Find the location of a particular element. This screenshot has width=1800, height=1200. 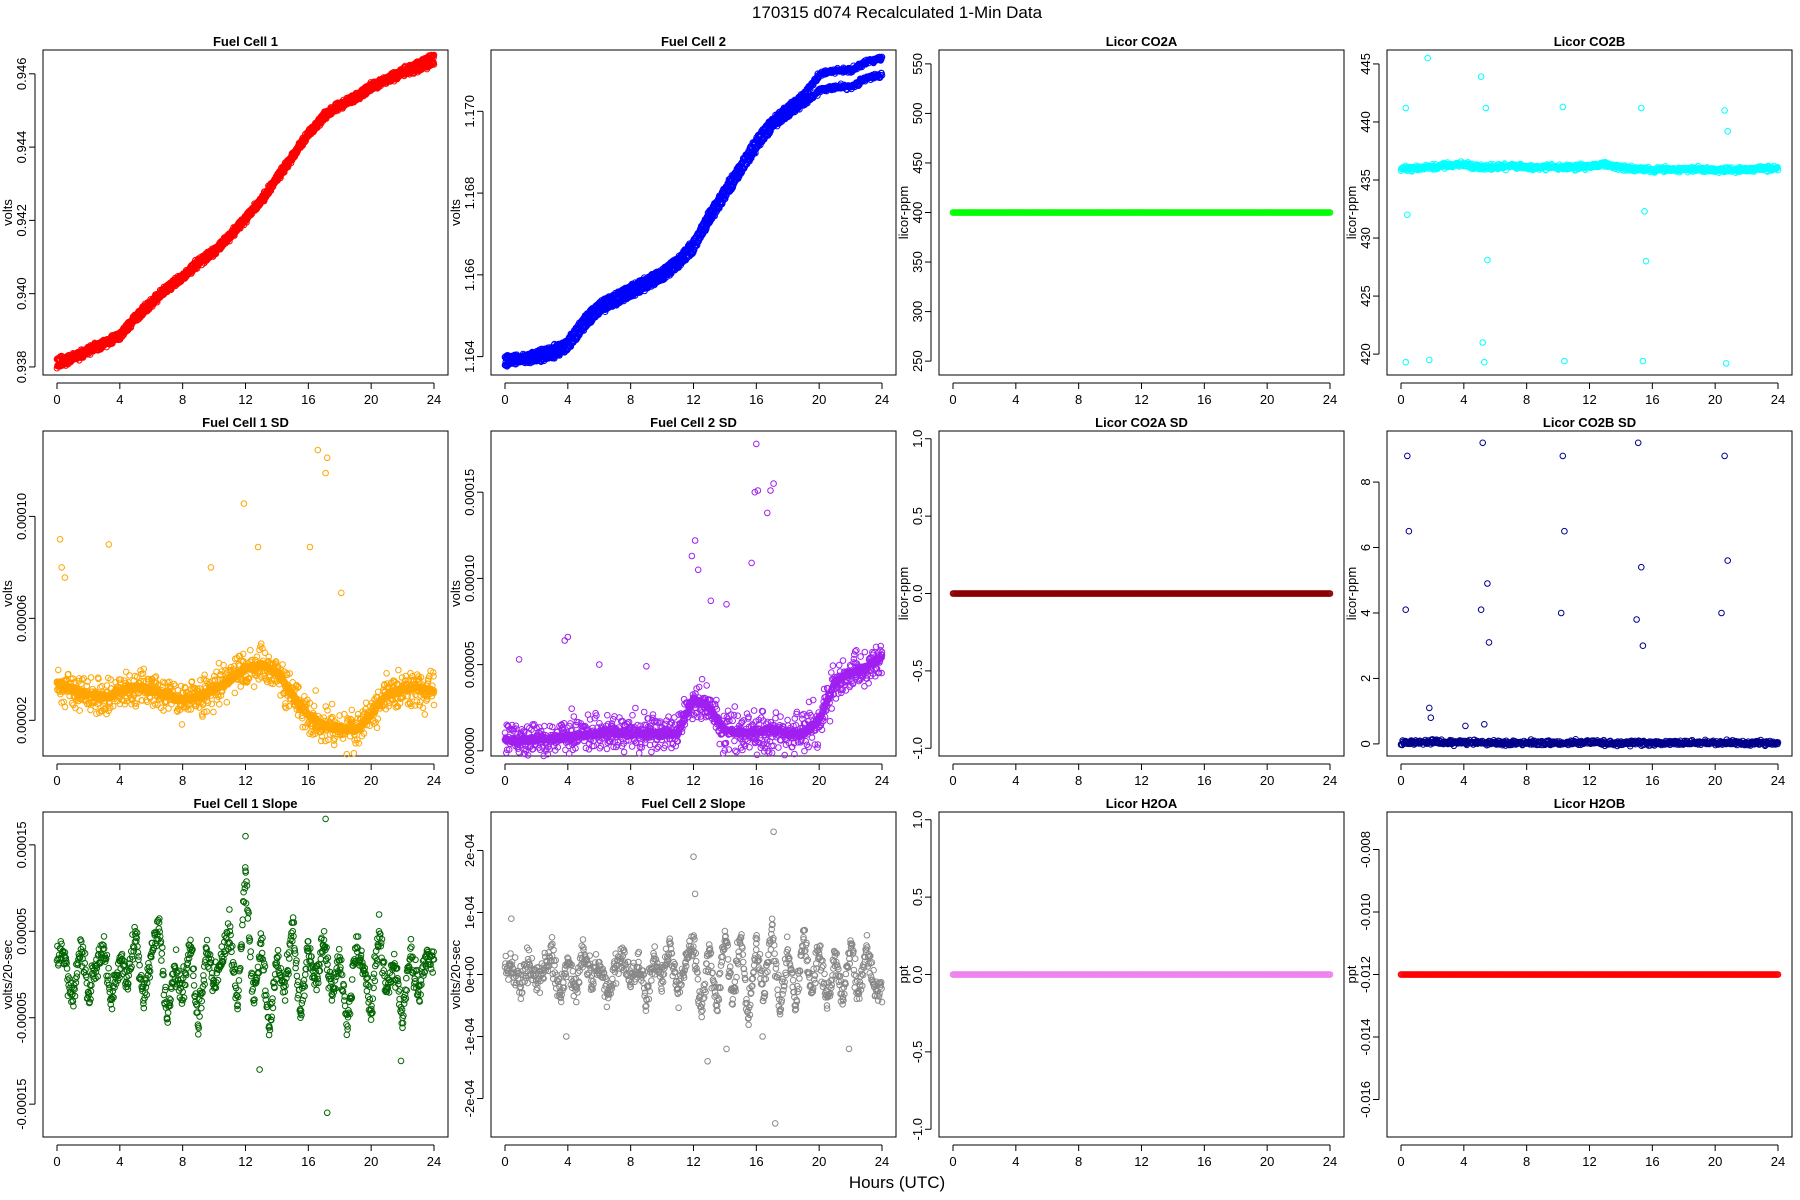

panel-fuel-cell-2-y-tick-label: 1.164 is located at coordinates (469, 356).